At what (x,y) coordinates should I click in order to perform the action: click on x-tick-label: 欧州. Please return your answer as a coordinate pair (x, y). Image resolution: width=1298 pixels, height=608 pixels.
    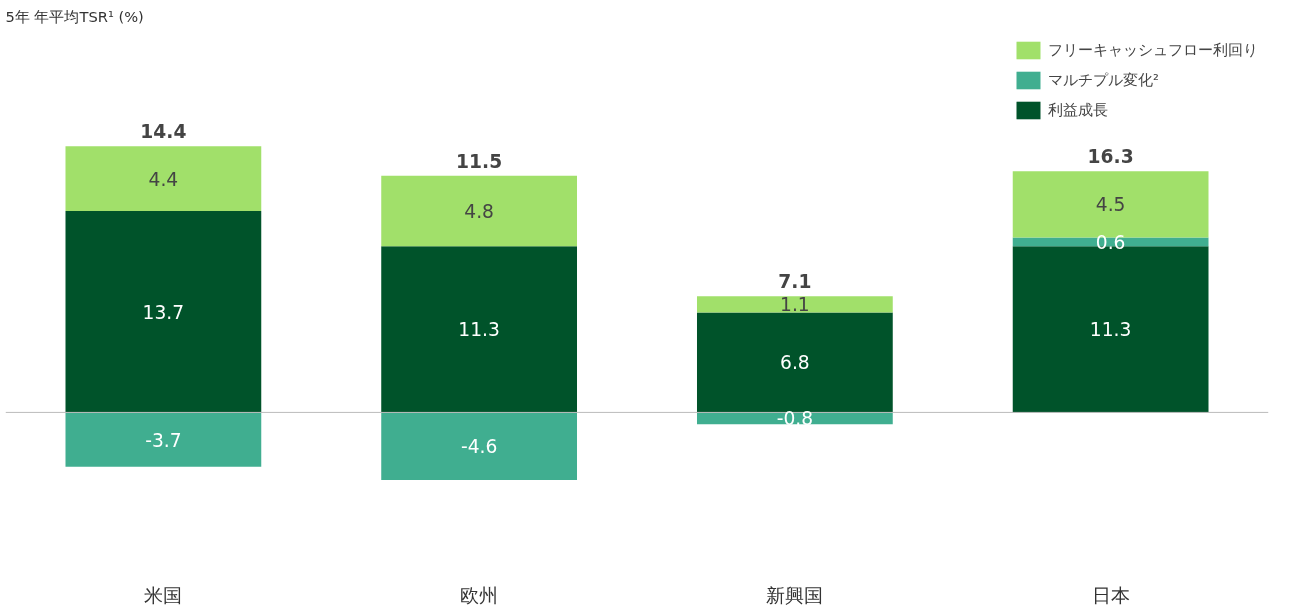
    Looking at the image, I should click on (479, 595).